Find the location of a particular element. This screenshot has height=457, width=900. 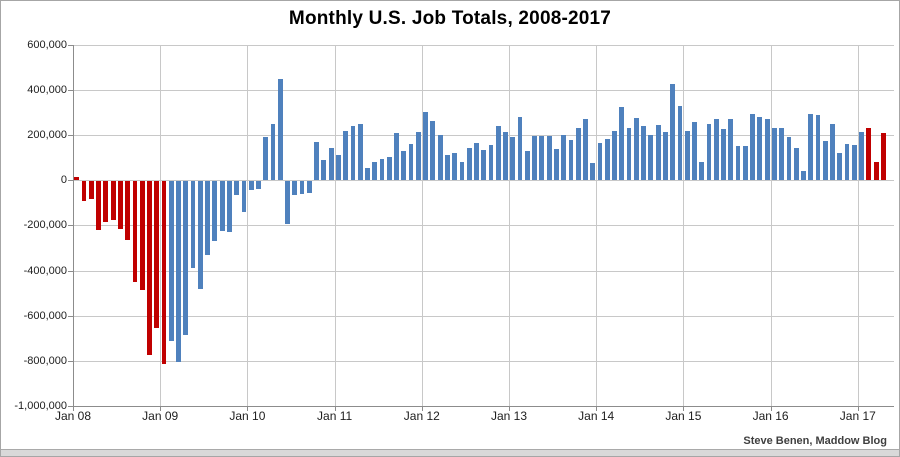

attribution-credit: Steve Benen, Maddow Blog is located at coordinates (815, 441).